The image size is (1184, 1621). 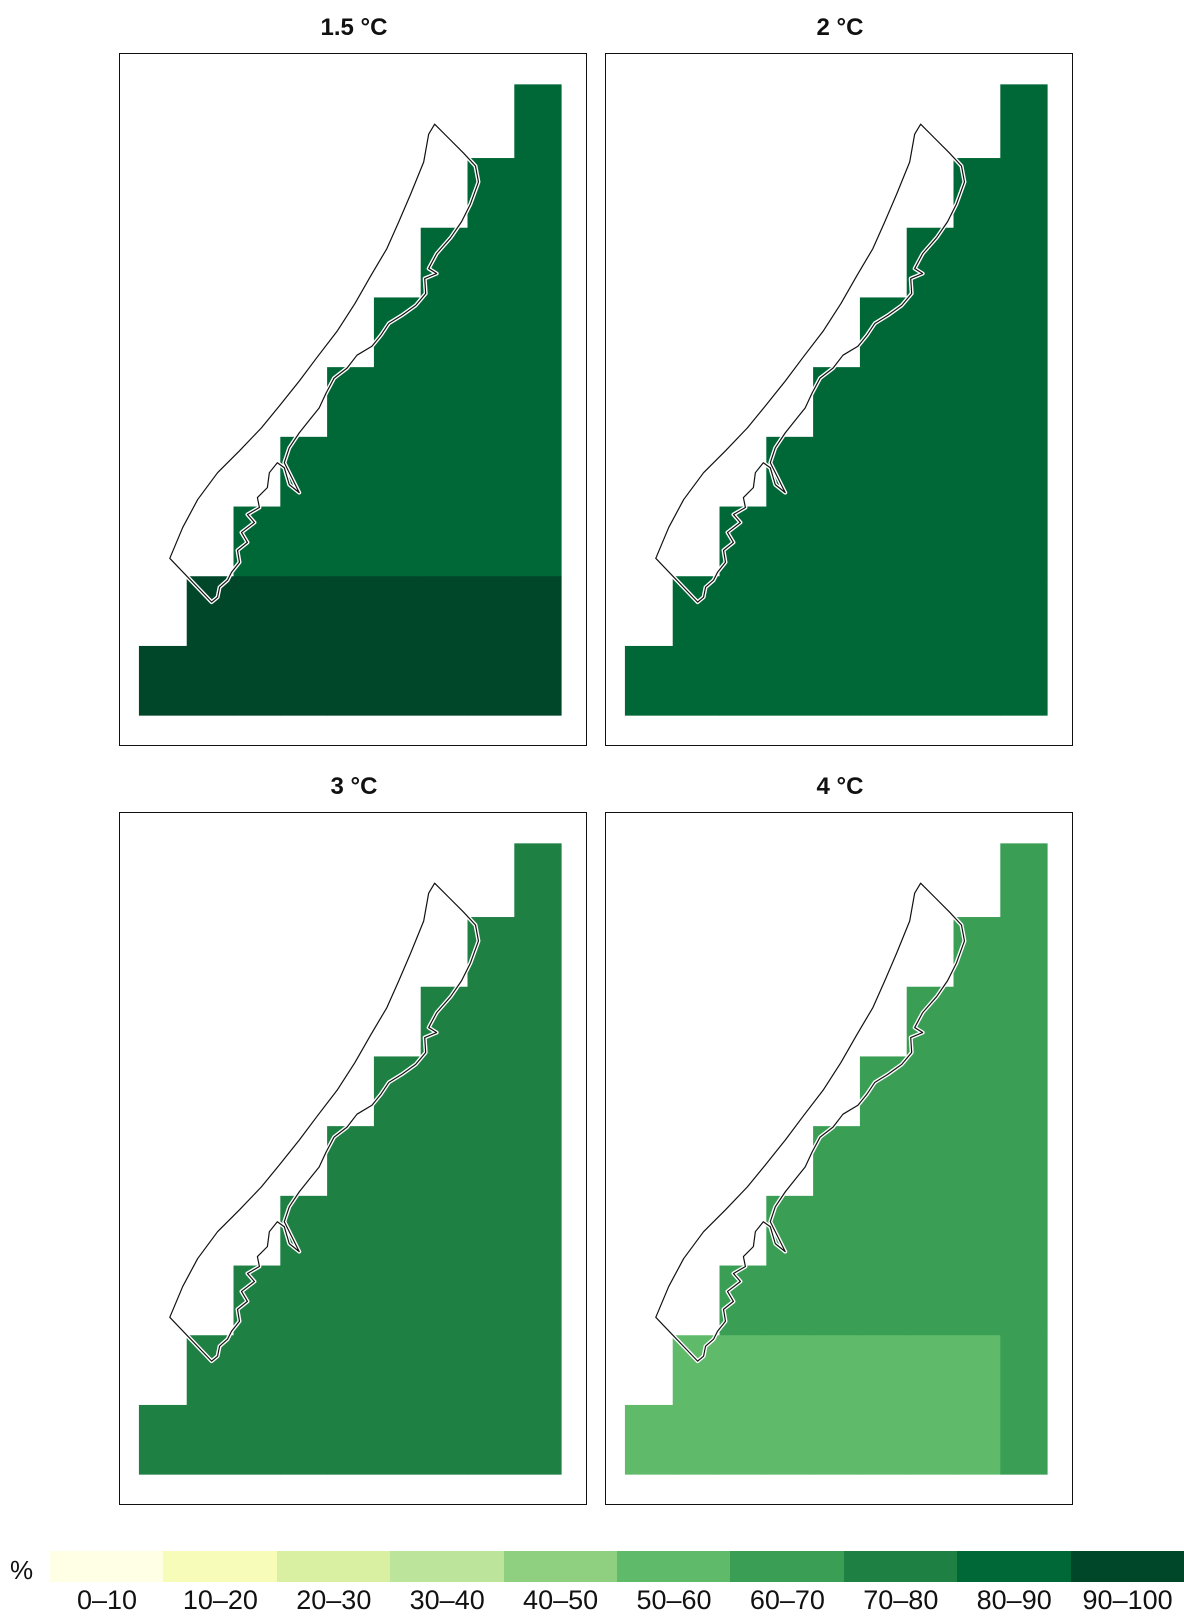 What do you see at coordinates (354, 786) in the screenshot?
I see `panel-title-3c: 3 °C` at bounding box center [354, 786].